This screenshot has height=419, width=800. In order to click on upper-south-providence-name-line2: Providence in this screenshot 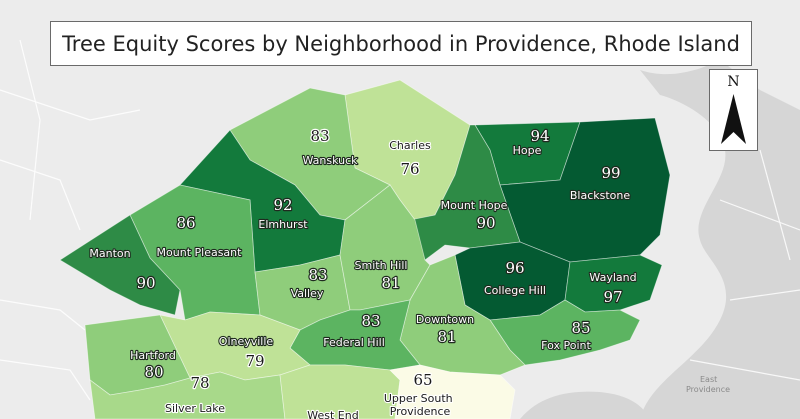, I will do `click(420, 411)`.